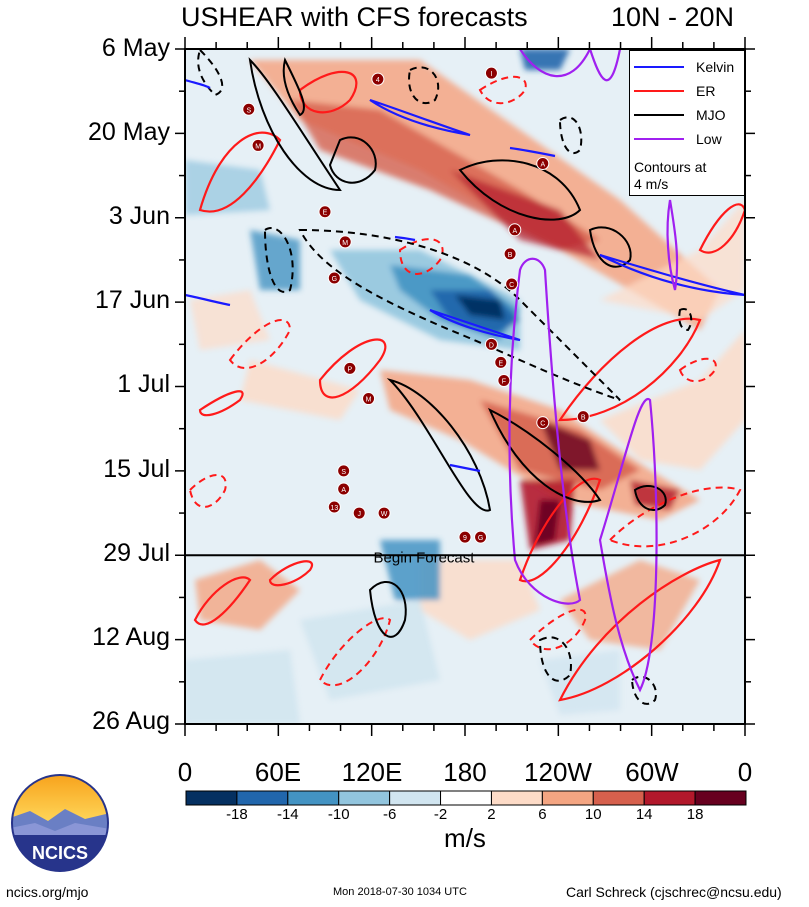 This screenshot has width=809, height=907. What do you see at coordinates (139, 216) in the screenshot?
I see `y-tick-label: 3 Jun` at bounding box center [139, 216].